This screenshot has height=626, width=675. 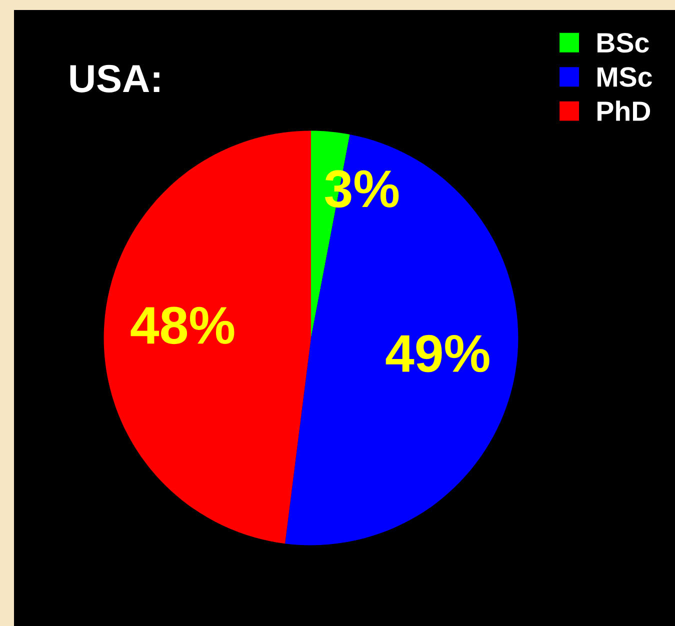 I want to click on data-label: 48%, so click(x=182, y=325).